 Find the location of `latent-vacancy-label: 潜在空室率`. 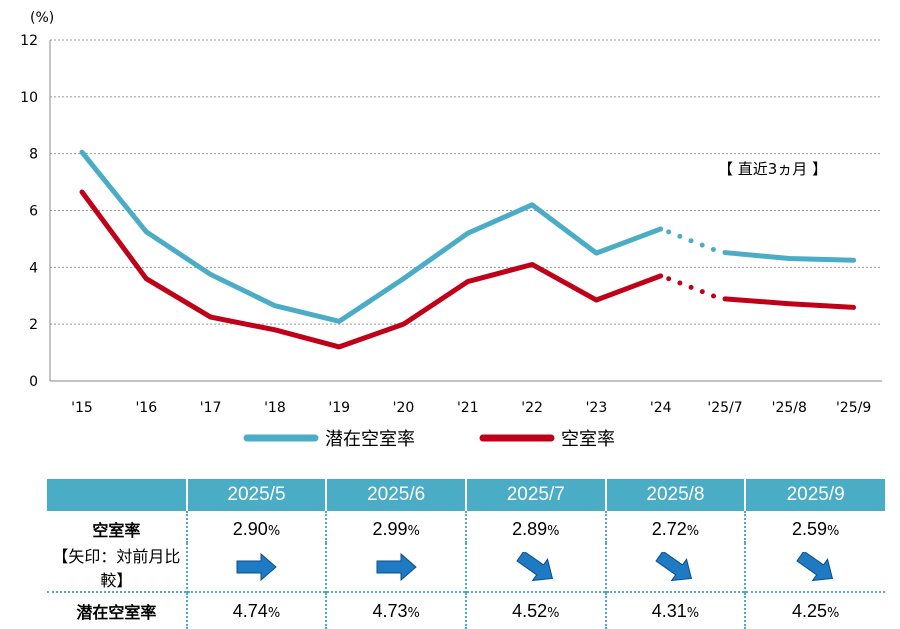

latent-vacancy-label: 潜在空室率 is located at coordinates (117, 610).